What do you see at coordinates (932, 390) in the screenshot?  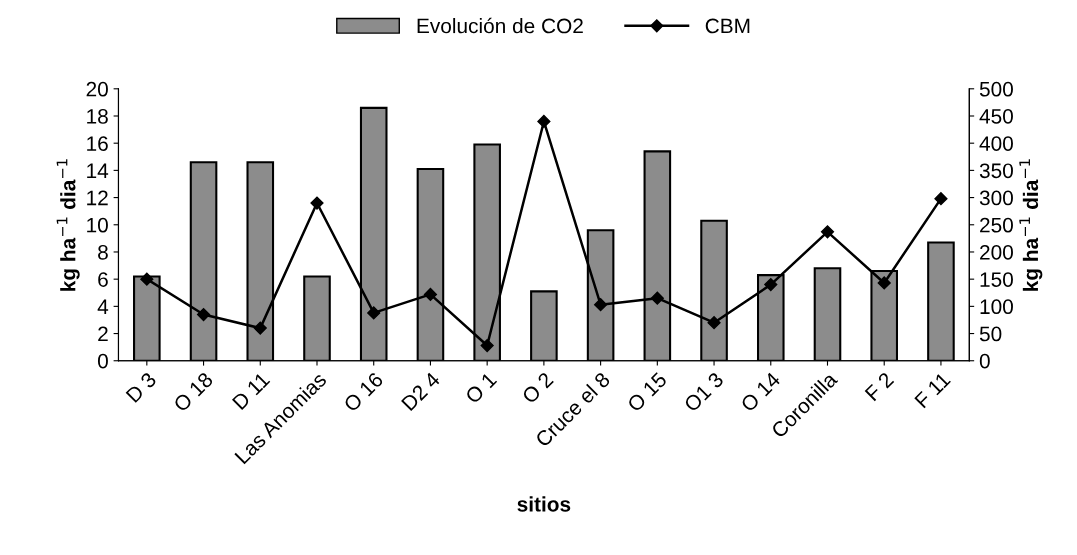 I see `x-tick-label: F 11` at bounding box center [932, 390].